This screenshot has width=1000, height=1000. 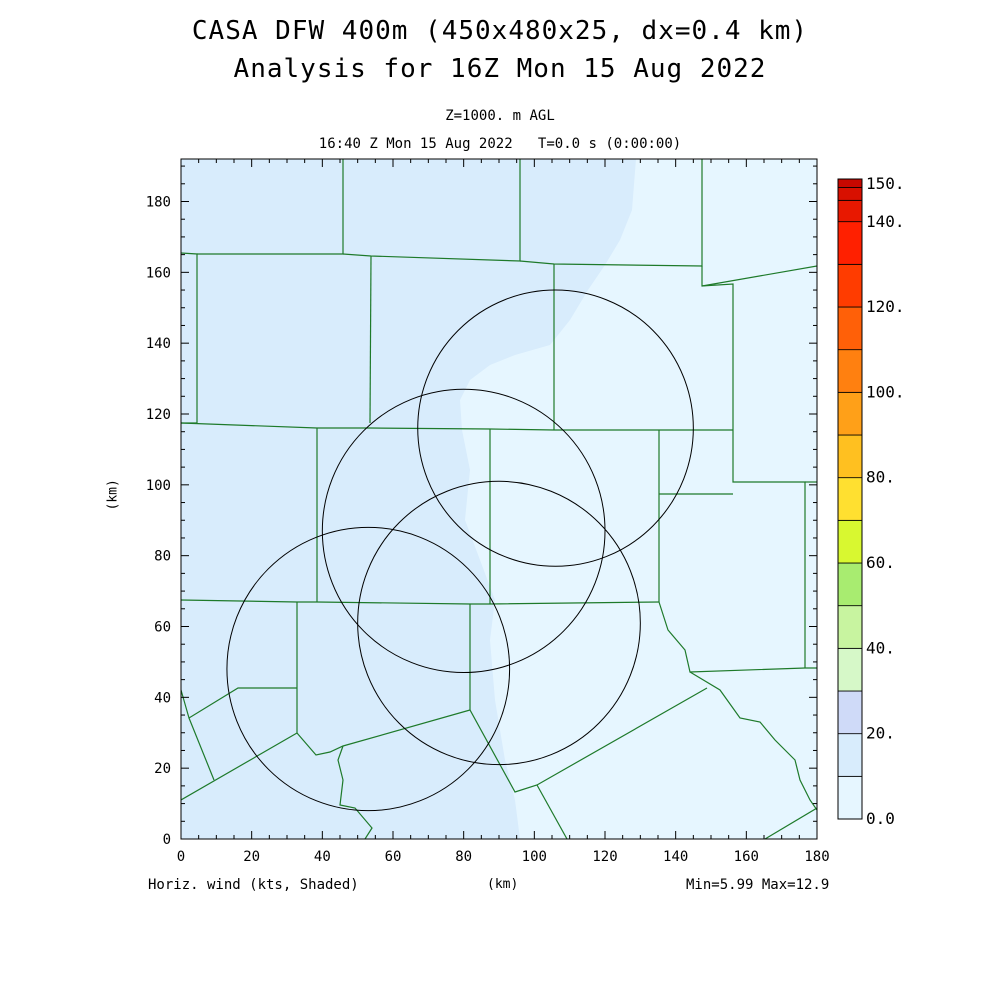 What do you see at coordinates (885, 391) in the screenshot?
I see `colorbar-label: 100.` at bounding box center [885, 391].